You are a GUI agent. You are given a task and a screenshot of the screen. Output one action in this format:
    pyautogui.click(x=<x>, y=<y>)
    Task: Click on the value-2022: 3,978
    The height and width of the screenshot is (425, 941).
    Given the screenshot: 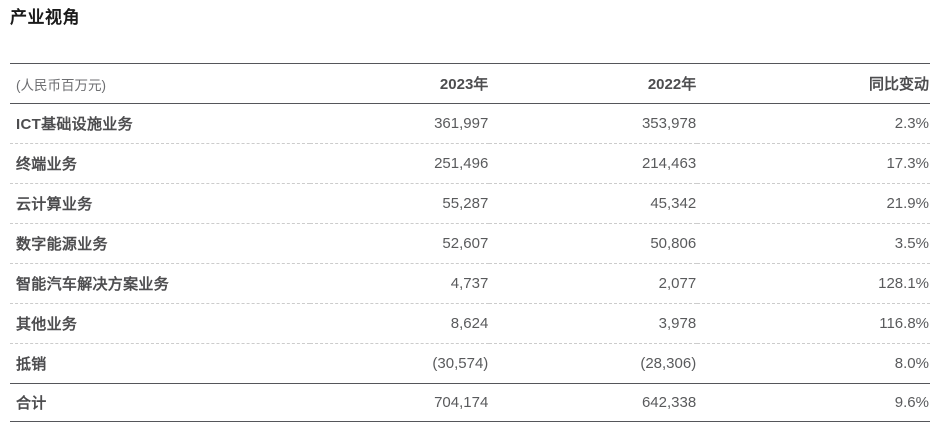 What is the action you would take?
    pyautogui.click(x=593, y=323)
    